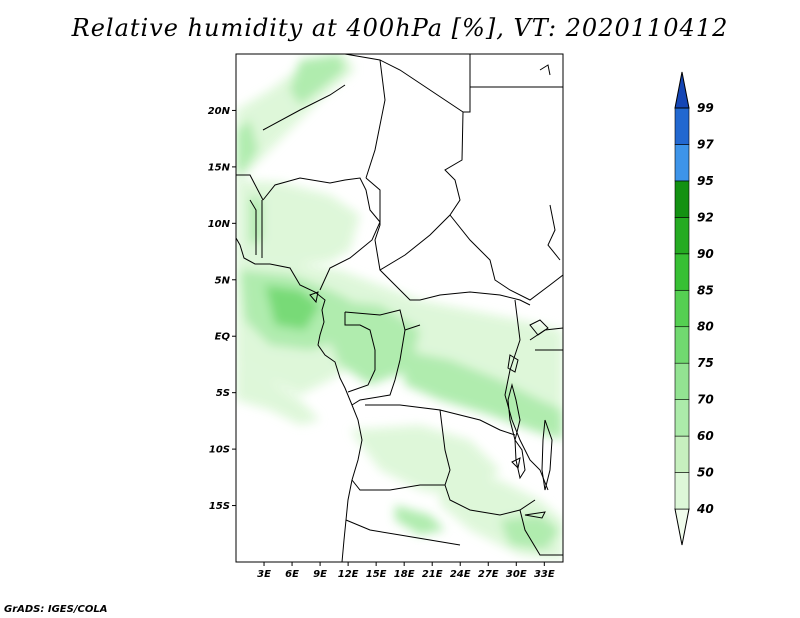 The width and height of the screenshot is (800, 618). I want to click on x-tick-label: 27E, so click(488, 574).